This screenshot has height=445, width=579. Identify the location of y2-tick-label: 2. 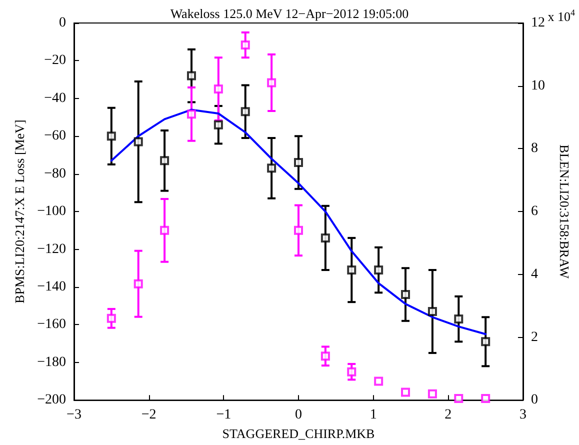
(534, 337).